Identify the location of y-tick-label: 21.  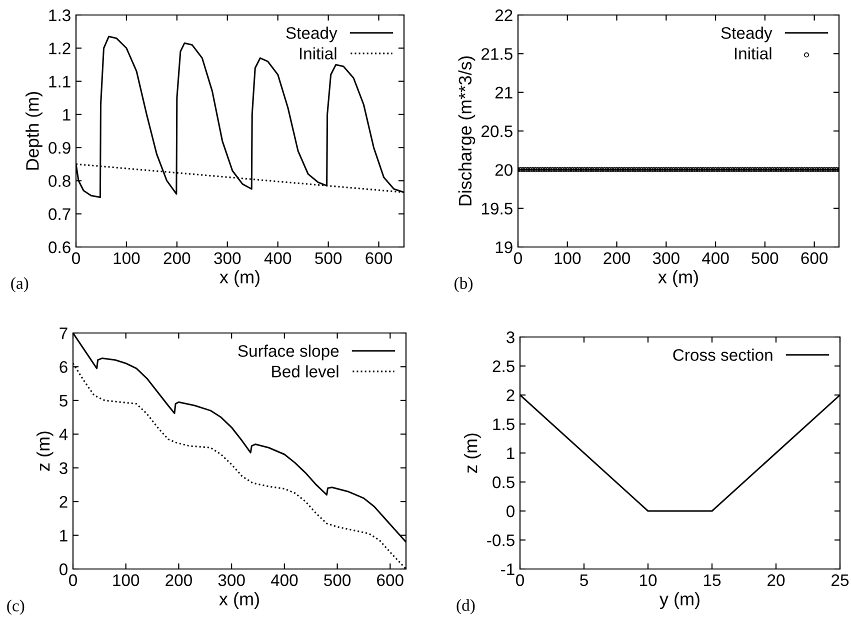
(503, 92).